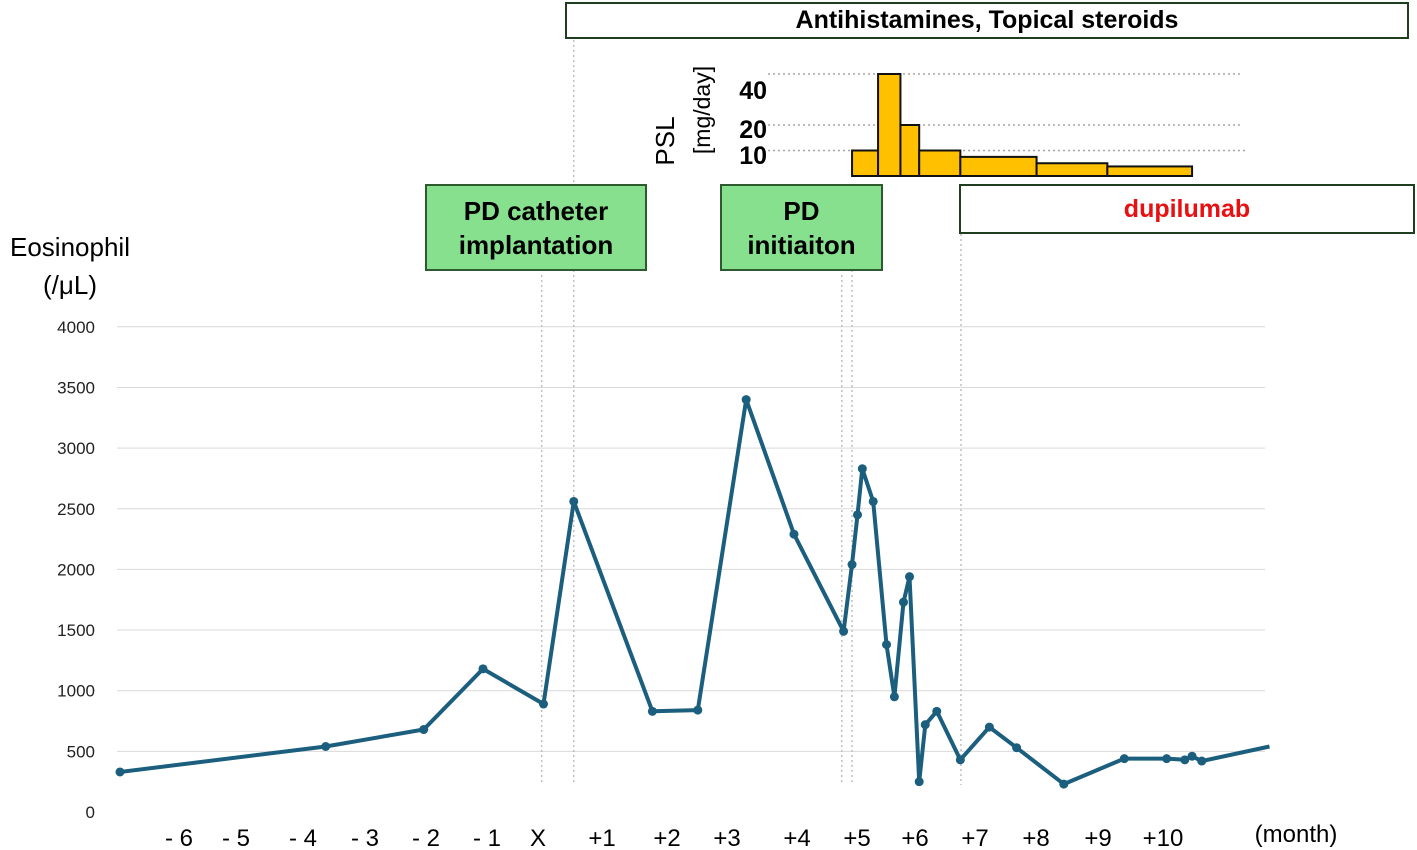  What do you see at coordinates (76, 630) in the screenshot?
I see `y-tick-label: 1500` at bounding box center [76, 630].